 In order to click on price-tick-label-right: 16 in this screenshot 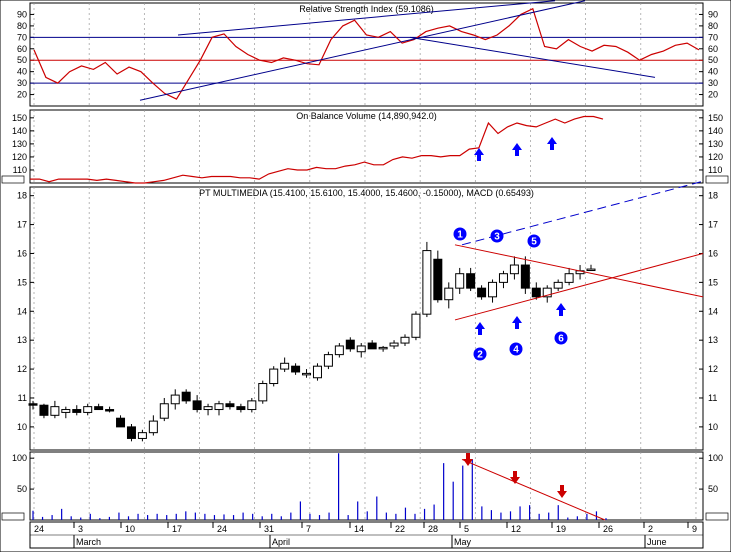, I will do `click(713, 253)`.